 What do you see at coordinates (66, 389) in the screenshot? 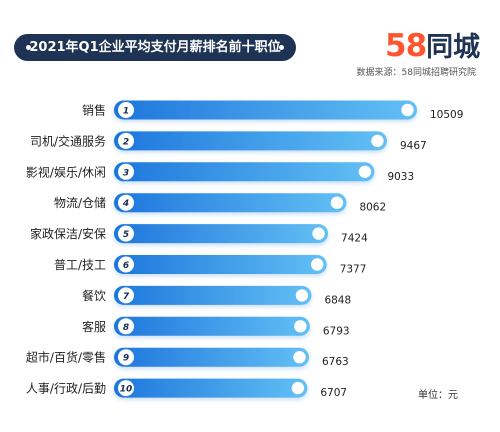
I see `category-label: 人事/行政/后勤` at bounding box center [66, 389].